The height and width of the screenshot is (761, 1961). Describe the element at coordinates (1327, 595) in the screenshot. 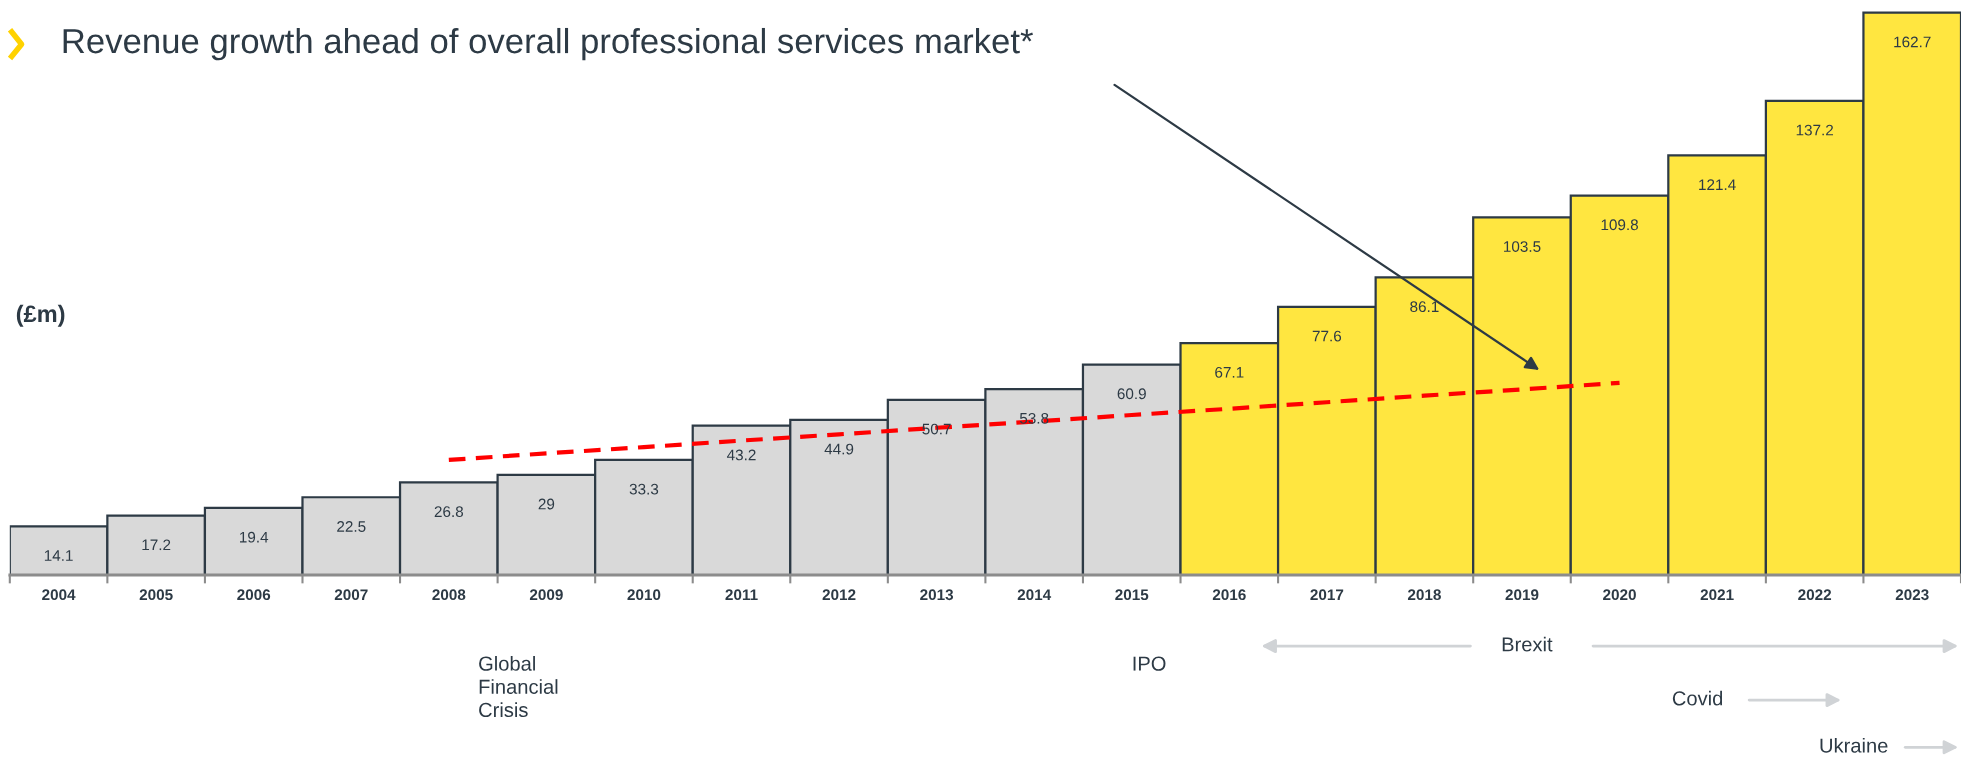

I see `x-tick-label: 2017` at that location.